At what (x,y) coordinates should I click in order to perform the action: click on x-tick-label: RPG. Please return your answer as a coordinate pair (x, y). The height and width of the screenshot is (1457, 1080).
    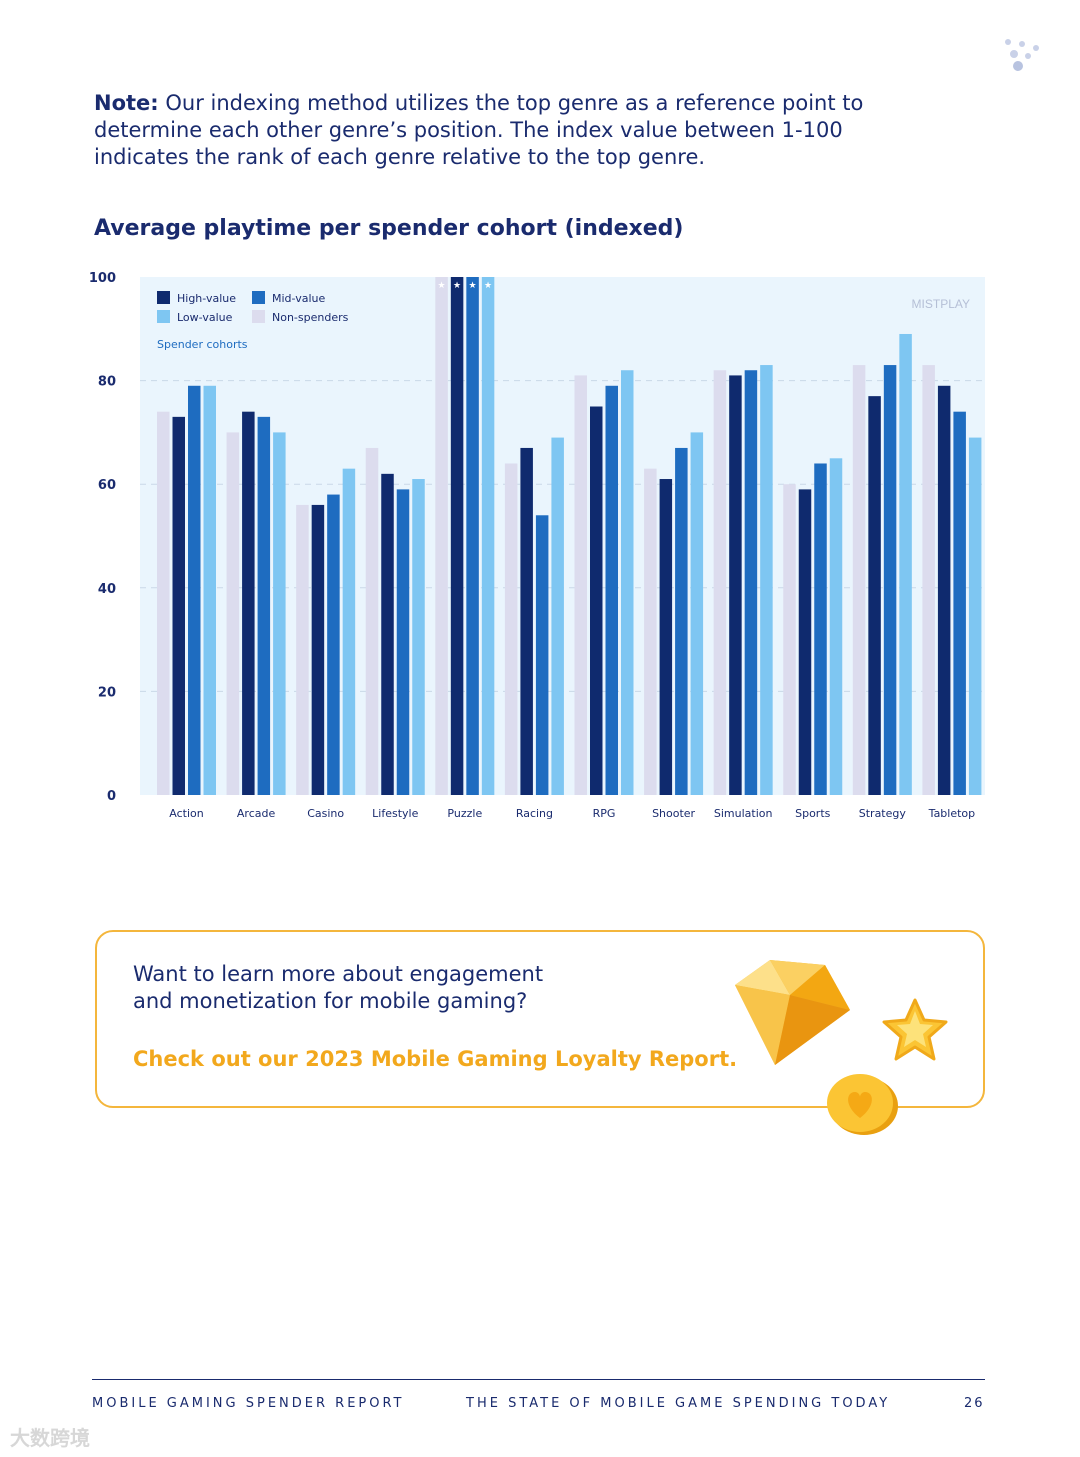
    Looking at the image, I should click on (604, 813).